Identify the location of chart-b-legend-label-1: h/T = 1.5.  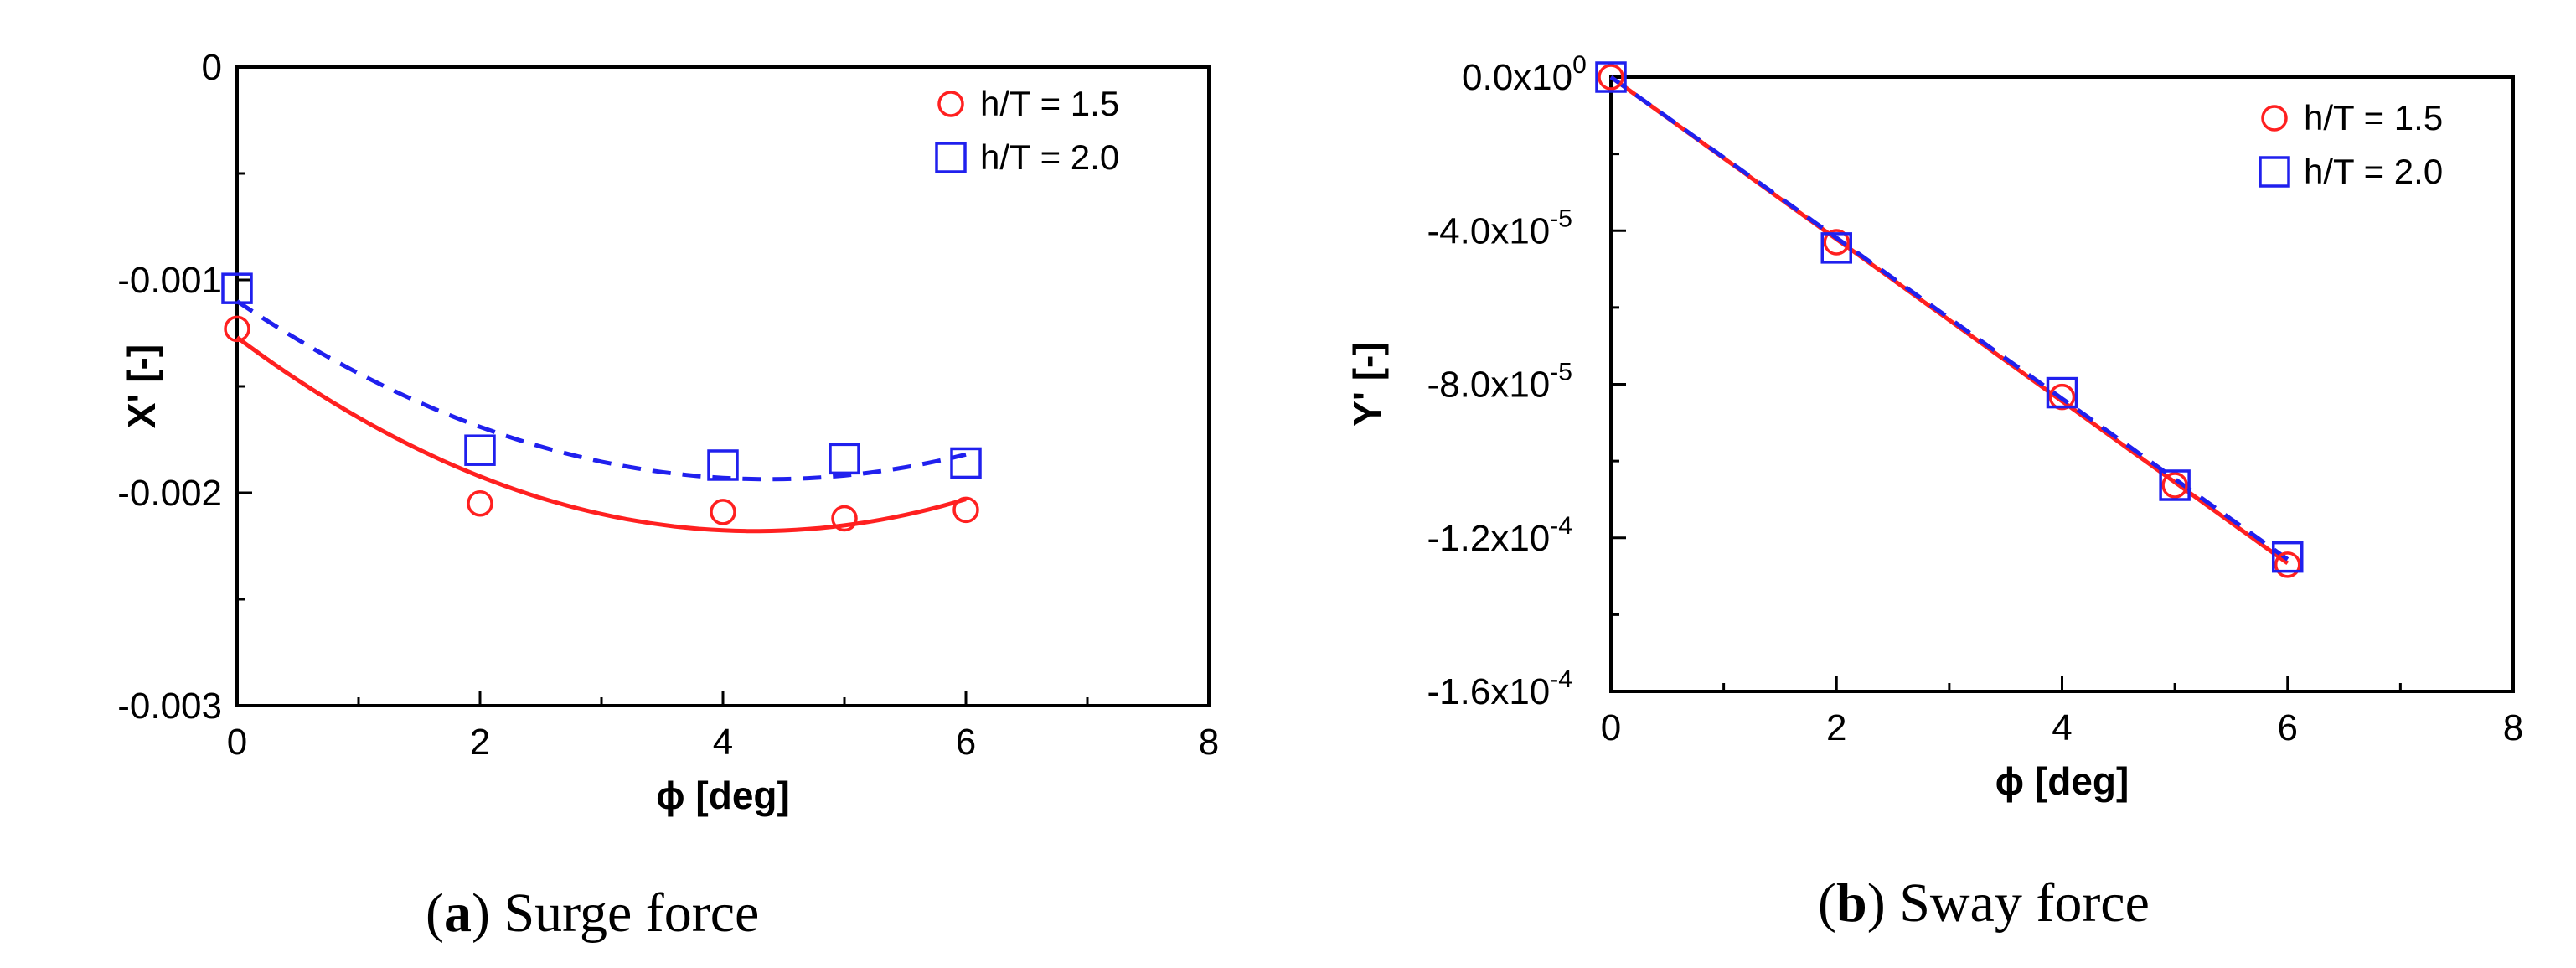
(2373, 117).